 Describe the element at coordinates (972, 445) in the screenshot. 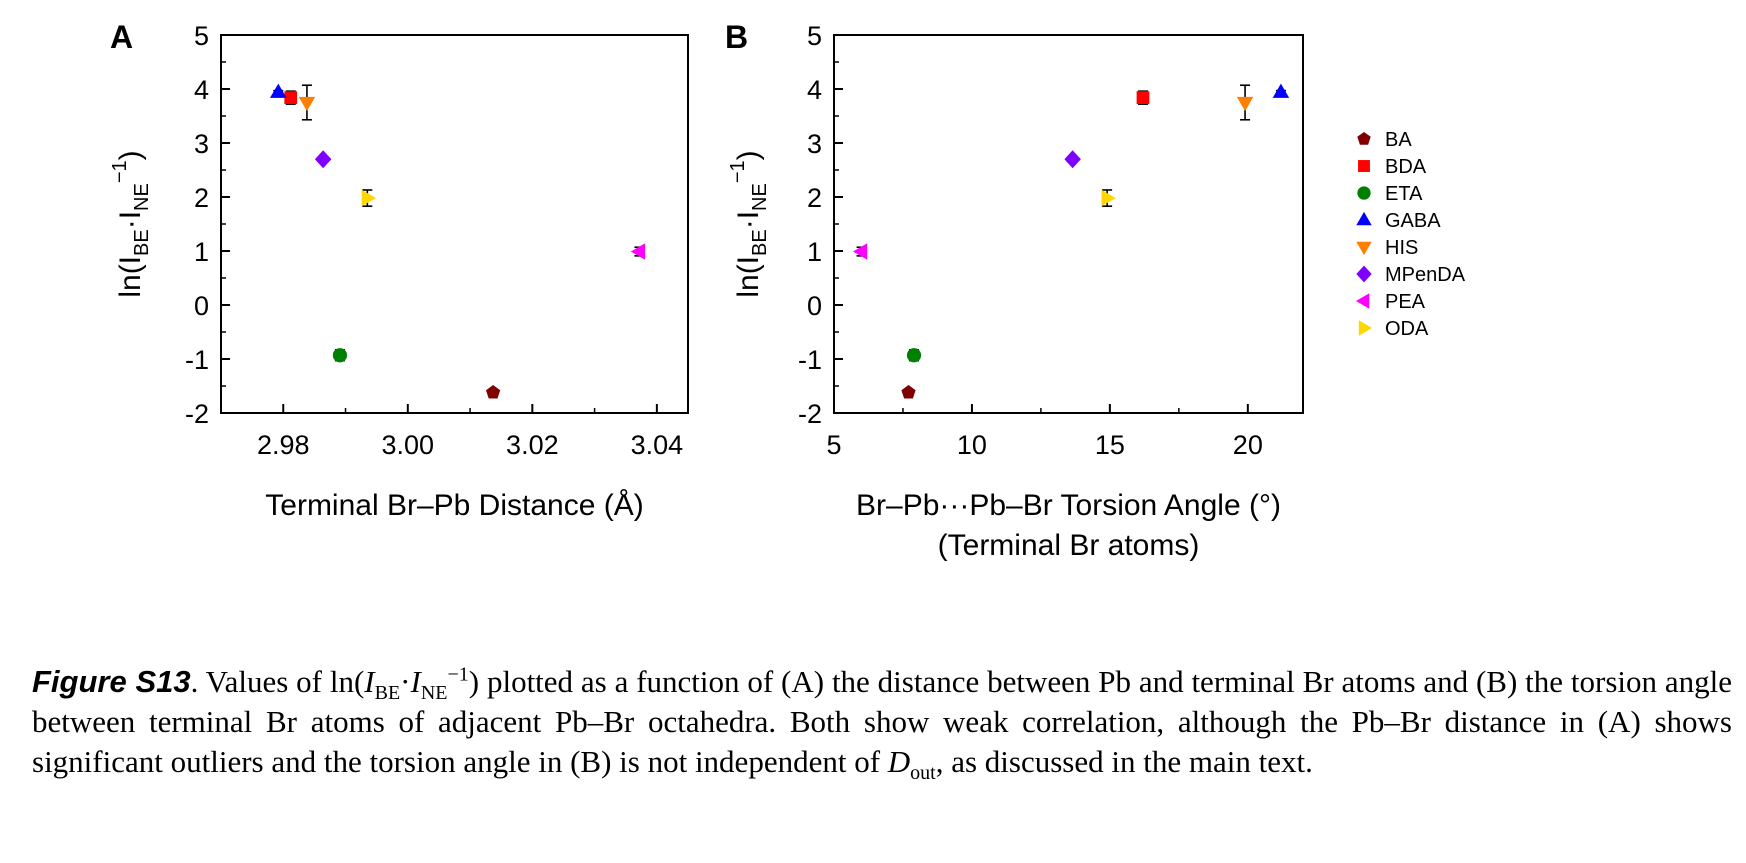

I see `x-tick-label: 10` at that location.